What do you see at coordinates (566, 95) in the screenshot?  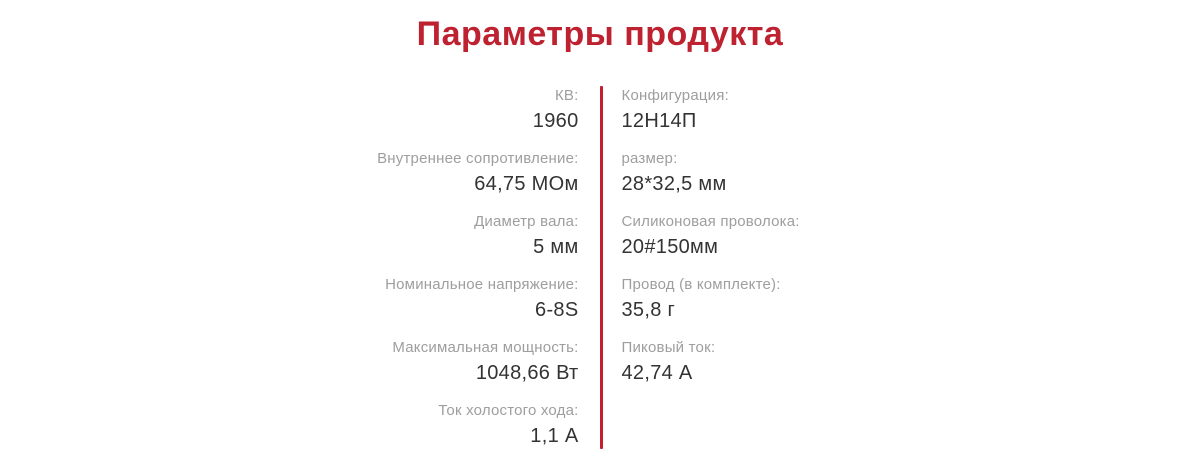 I see `param-label: КВ:` at bounding box center [566, 95].